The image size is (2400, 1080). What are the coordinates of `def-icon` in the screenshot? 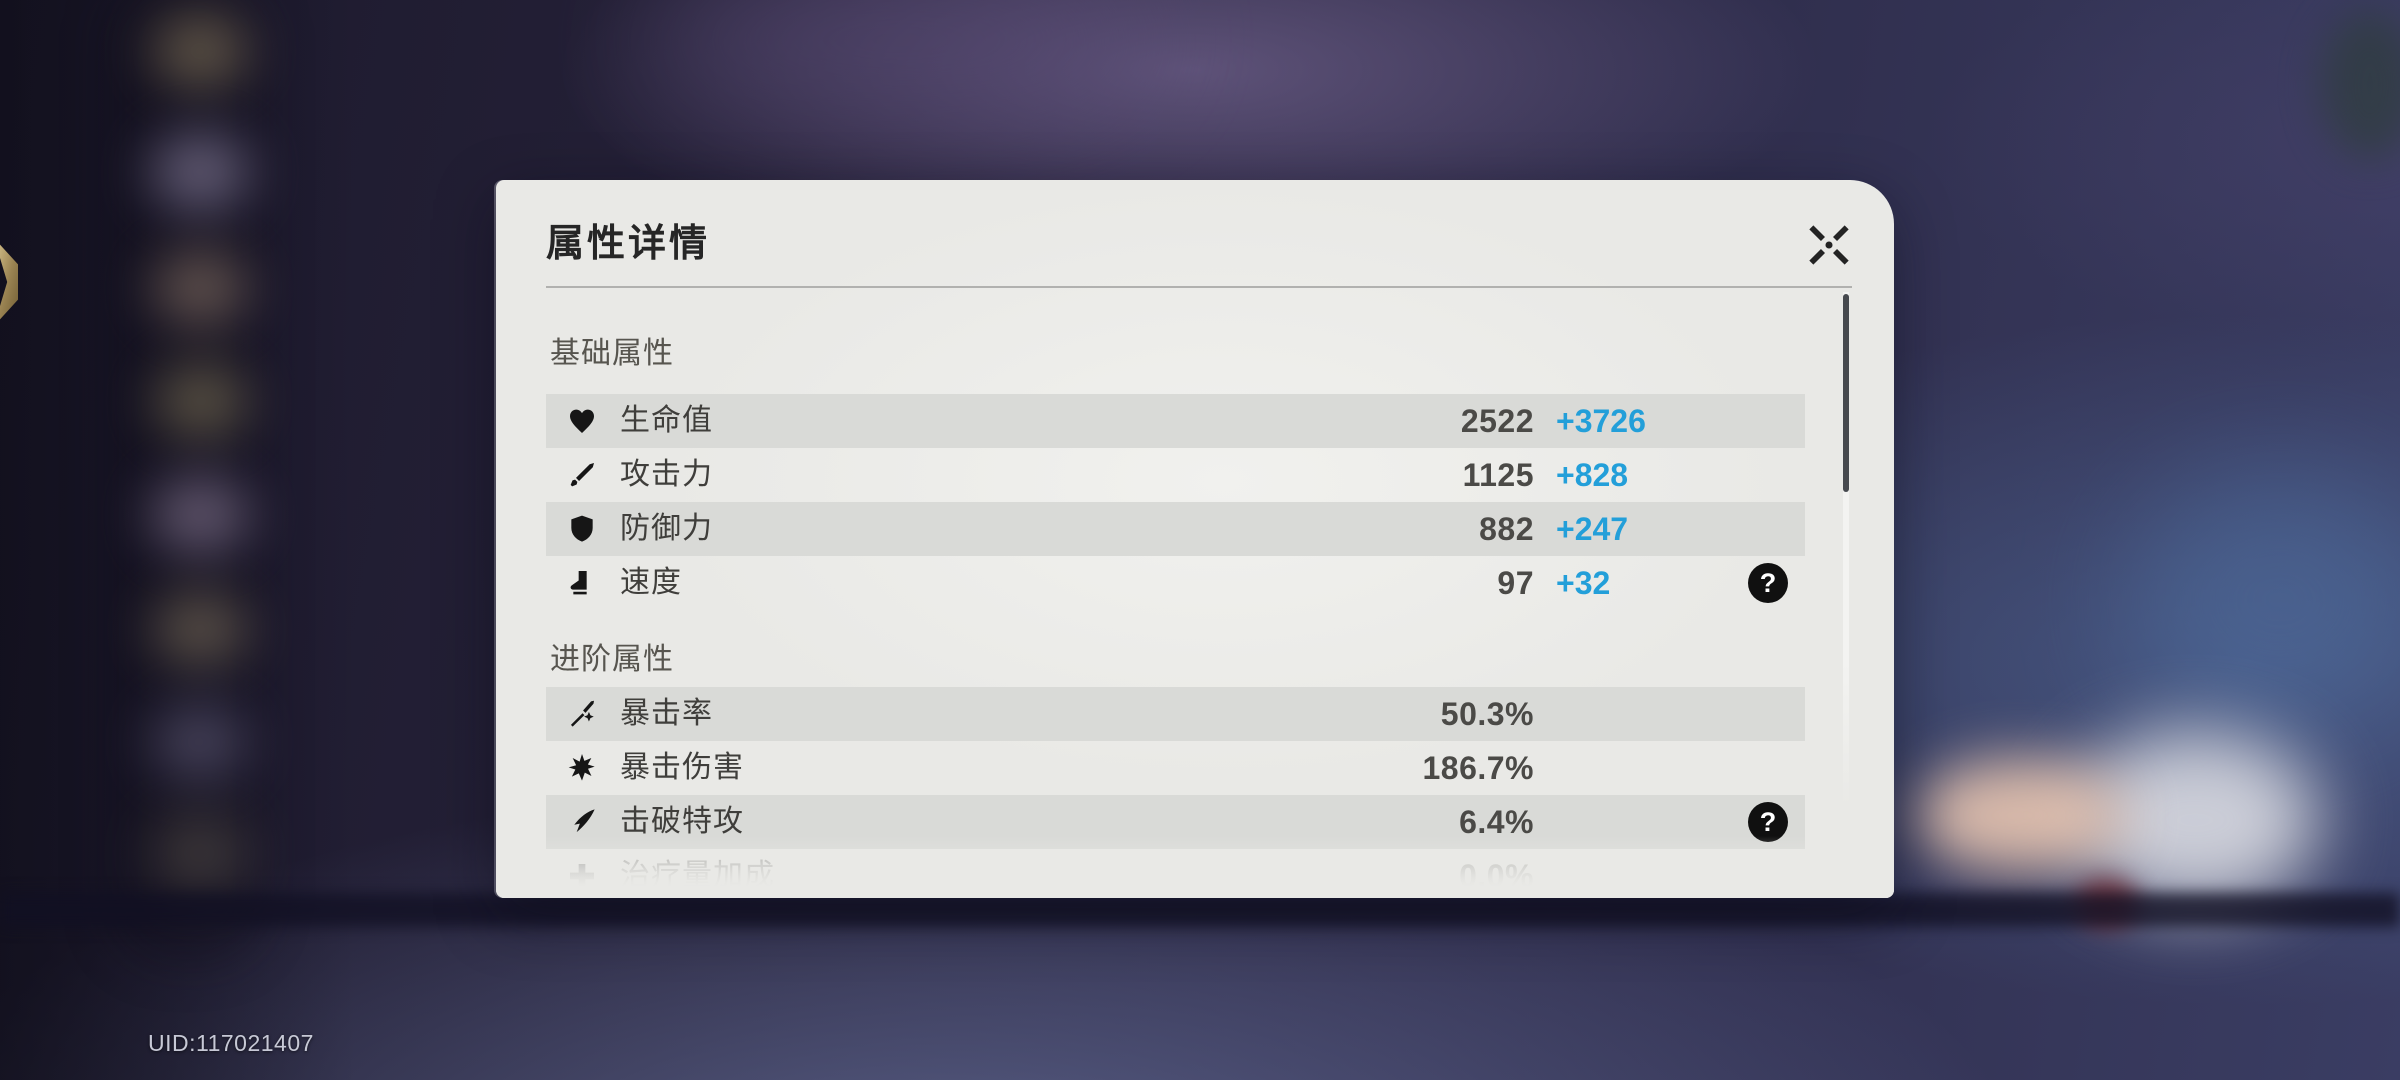 It's located at (582, 529).